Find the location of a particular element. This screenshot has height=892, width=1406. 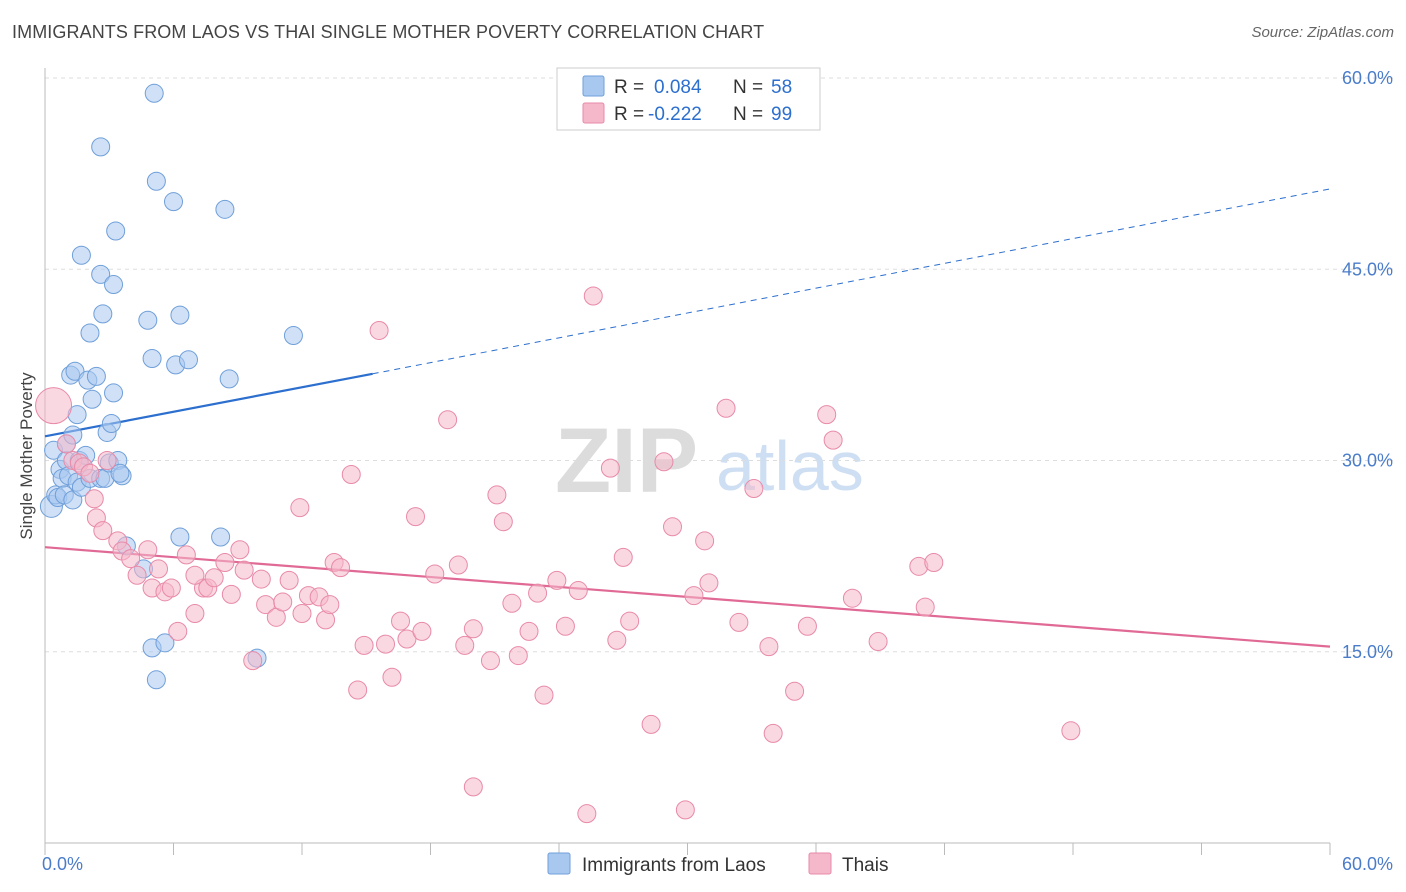

legend-label-laos: Immigrants from Laos is located at coordinates (674, 865).